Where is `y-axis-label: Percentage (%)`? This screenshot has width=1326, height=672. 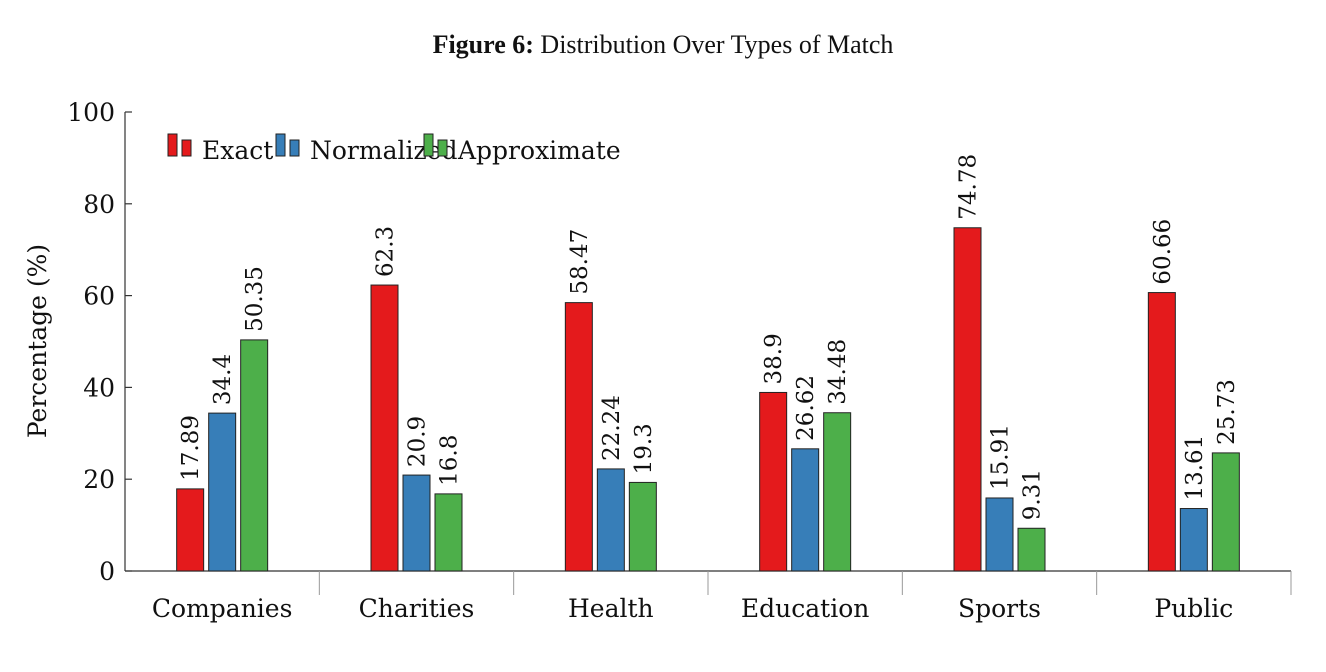
y-axis-label: Percentage (%) is located at coordinates (37, 341).